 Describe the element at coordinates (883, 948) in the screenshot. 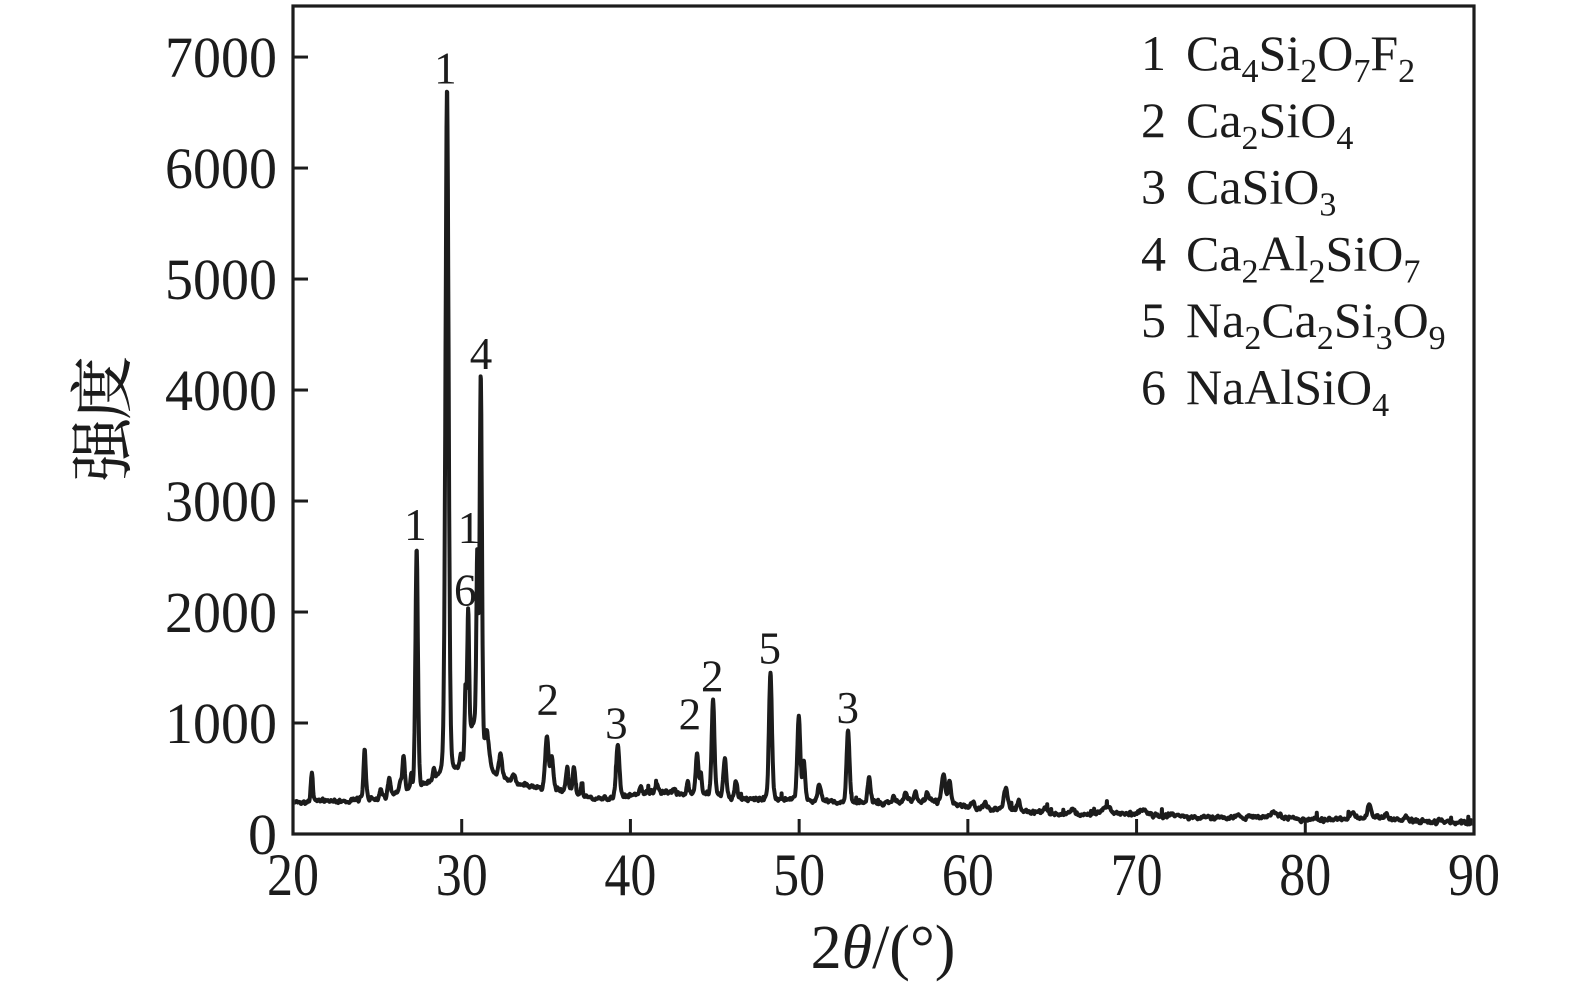

I see `x-axis-title: 2θ/(°)` at that location.